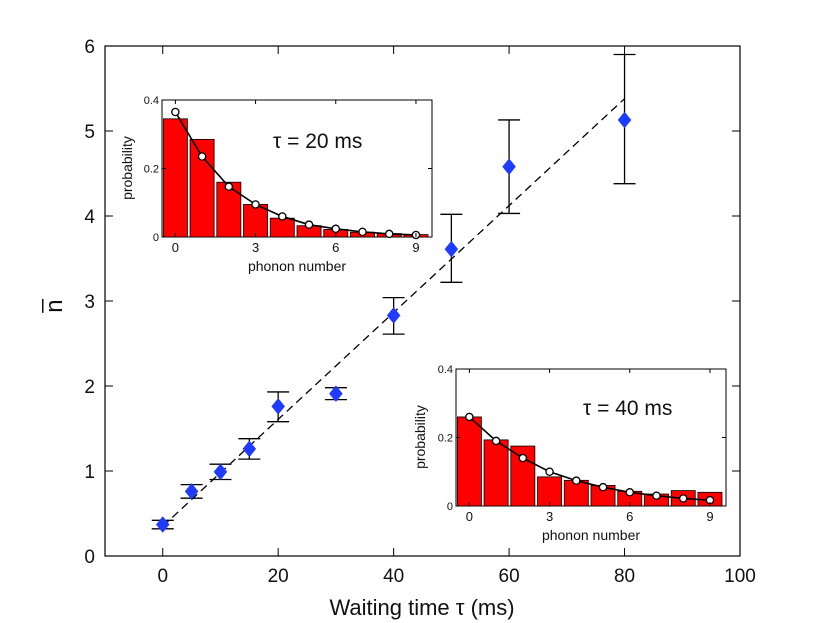 The image size is (830, 623). I want to click on main-x-axis-label: Waiting time τ (ms), so click(421, 607).